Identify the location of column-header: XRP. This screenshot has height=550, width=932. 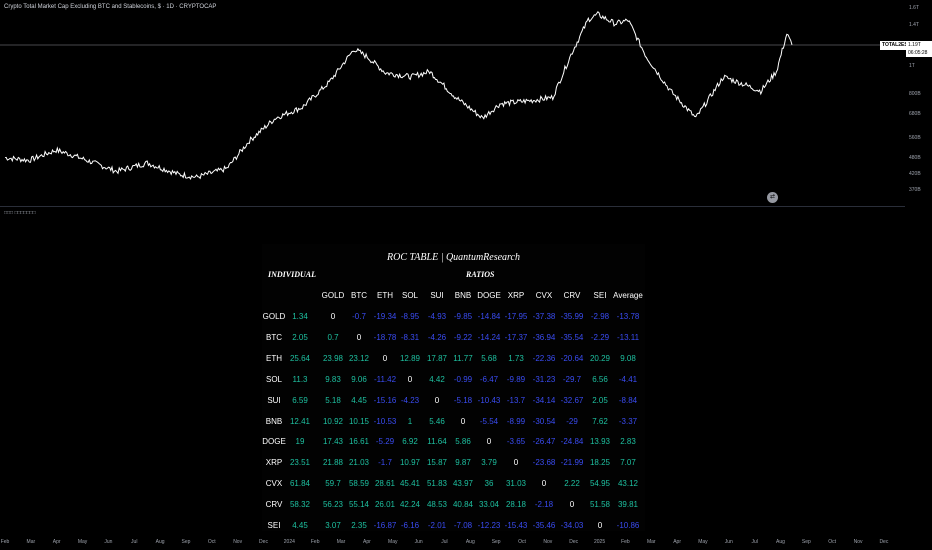
(516, 295).